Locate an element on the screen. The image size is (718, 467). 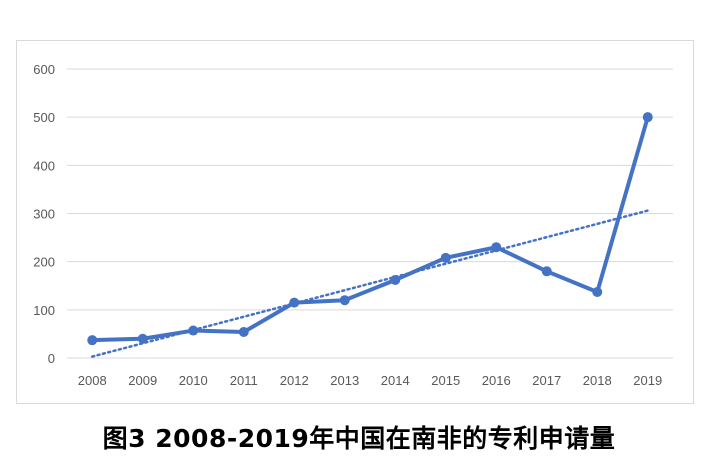
x-tick-label: 2018 is located at coordinates (597, 380).